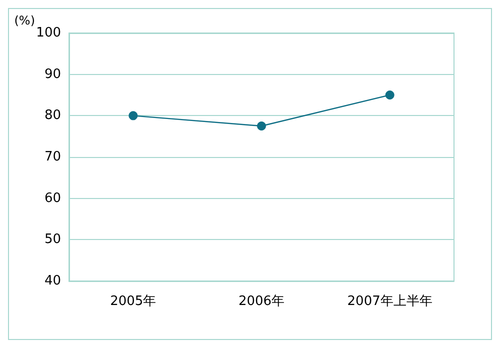 This screenshot has height=348, width=500. Describe the element at coordinates (52, 116) in the screenshot. I see `y-tick-label: 80` at that location.